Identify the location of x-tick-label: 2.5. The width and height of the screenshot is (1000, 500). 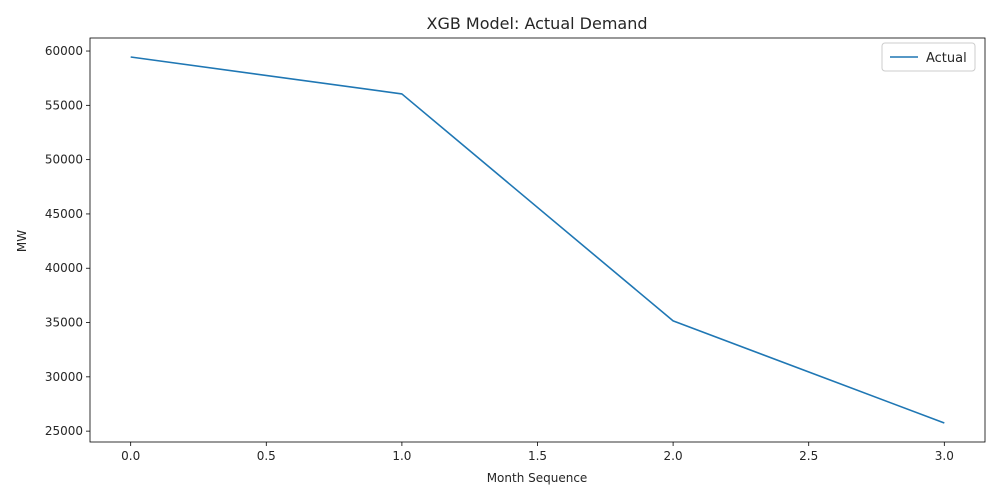
(808, 456).